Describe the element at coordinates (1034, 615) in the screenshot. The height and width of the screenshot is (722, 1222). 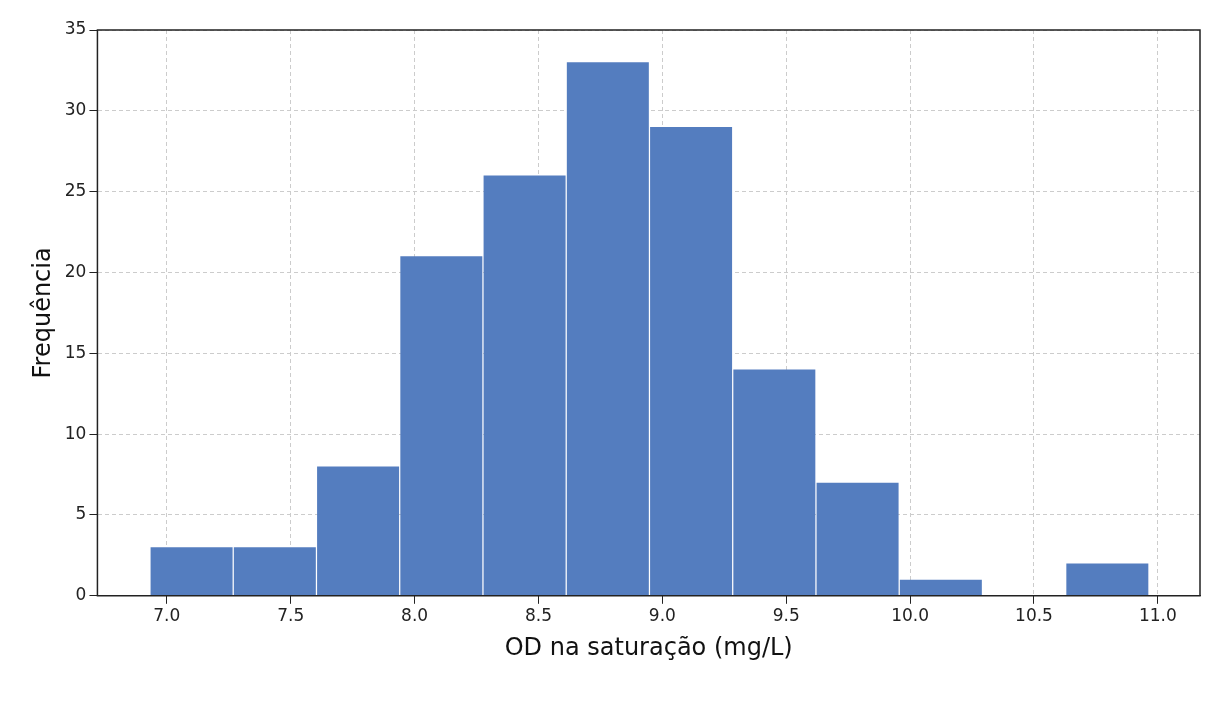
I see `x-tick-label: 10.5` at that location.